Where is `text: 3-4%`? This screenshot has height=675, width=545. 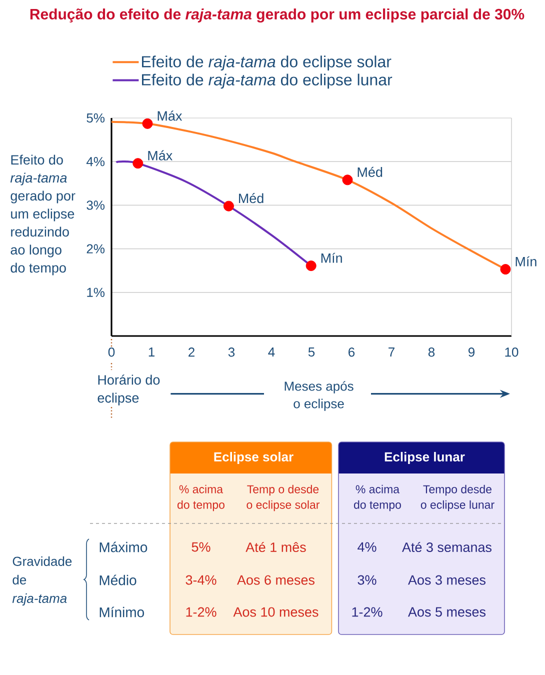
text: 3-4% is located at coordinates (201, 580).